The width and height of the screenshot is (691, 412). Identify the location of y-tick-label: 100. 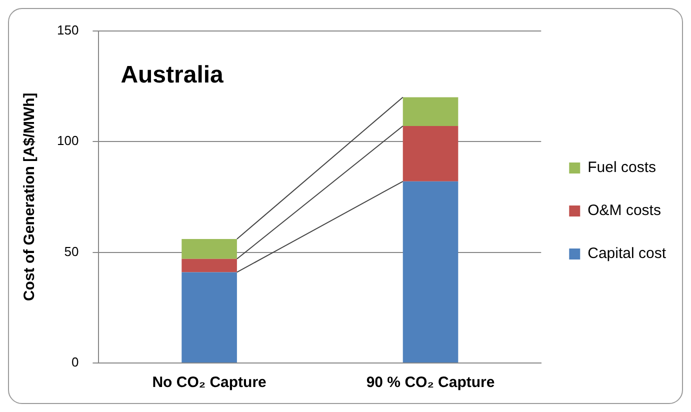
(67, 140).